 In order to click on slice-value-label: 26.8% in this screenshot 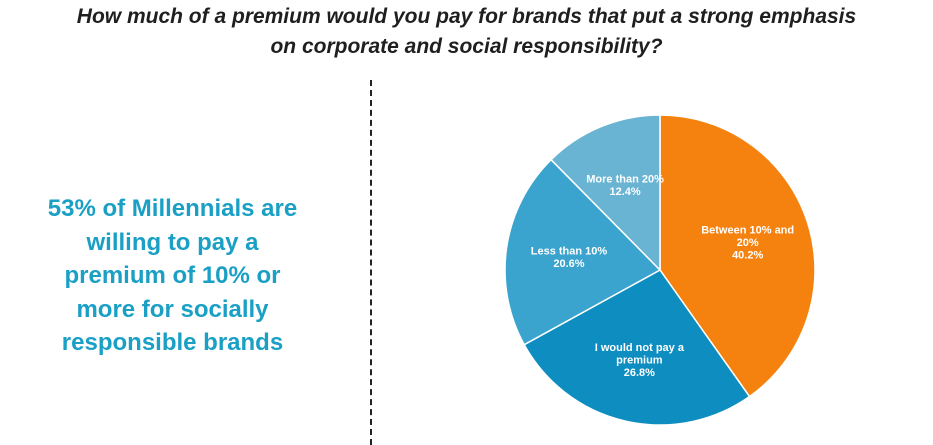, I will do `click(639, 373)`.